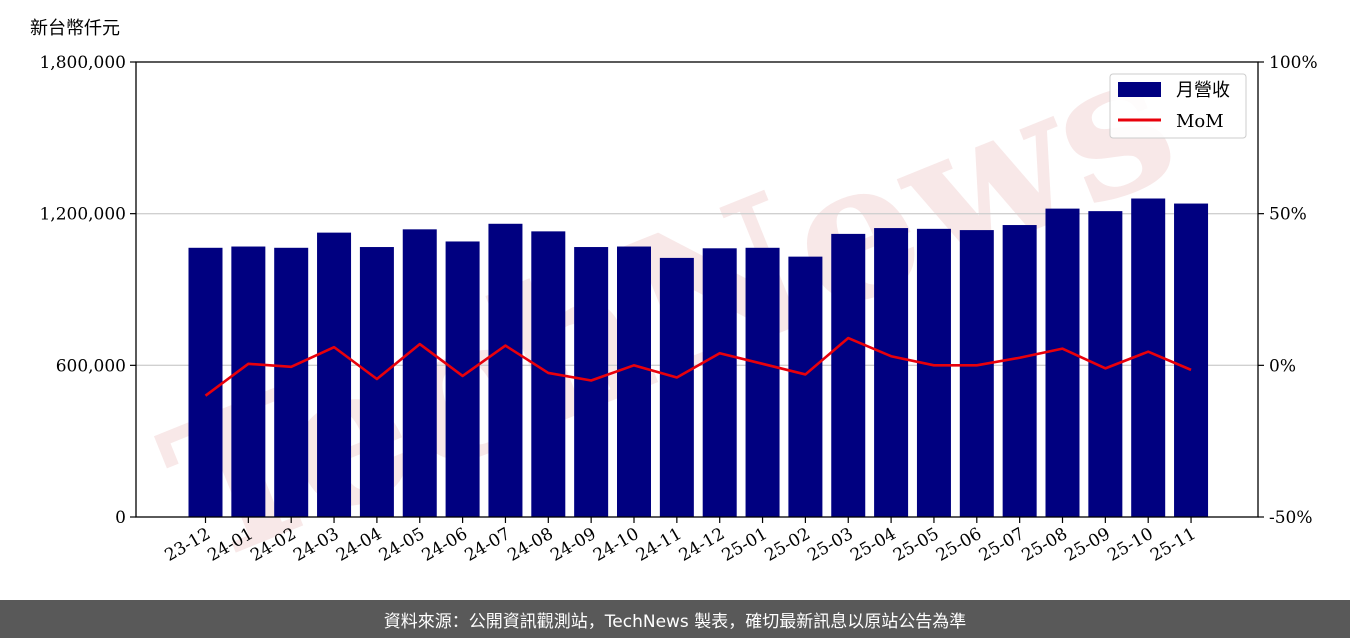 This screenshot has height=638, width=1350. Describe the element at coordinates (1002, 545) in the screenshot. I see `x-tick-label: 25-07` at that location.